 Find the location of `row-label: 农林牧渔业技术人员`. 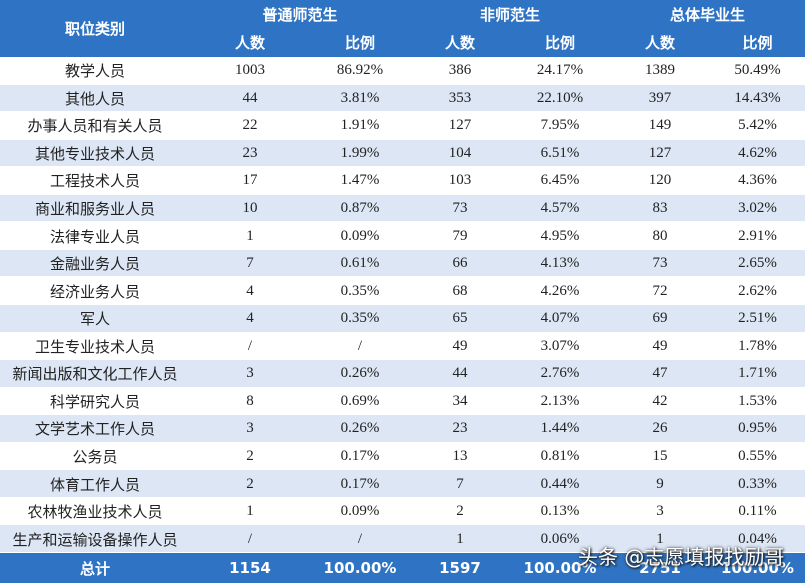

row-label: 农林牧渔业技术人员 is located at coordinates (95, 513).